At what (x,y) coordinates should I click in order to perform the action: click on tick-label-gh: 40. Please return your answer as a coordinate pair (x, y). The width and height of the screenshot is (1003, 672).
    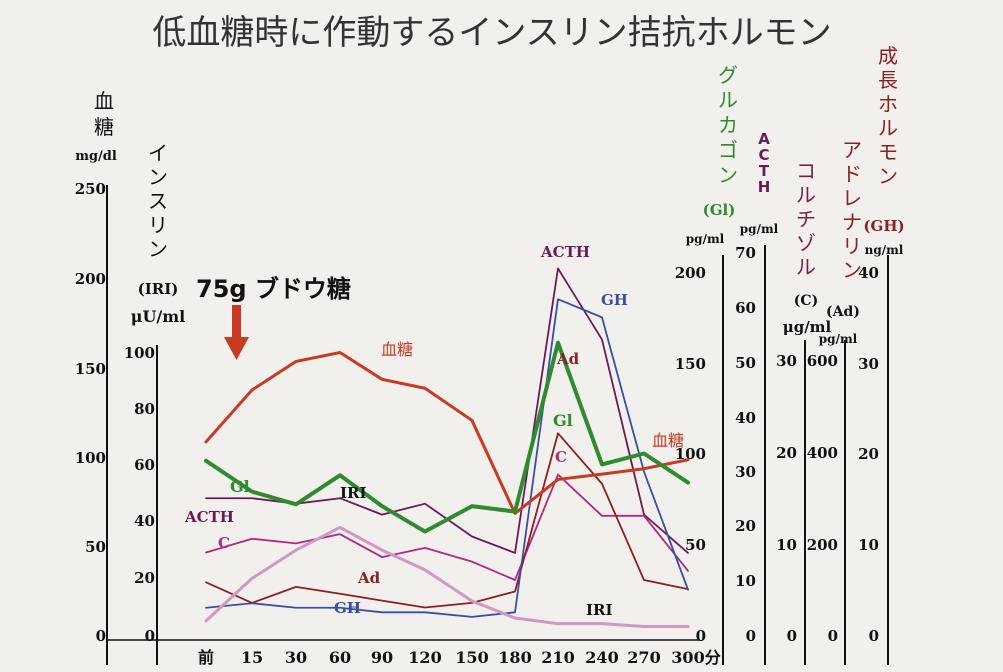
    Looking at the image, I should click on (868, 273).